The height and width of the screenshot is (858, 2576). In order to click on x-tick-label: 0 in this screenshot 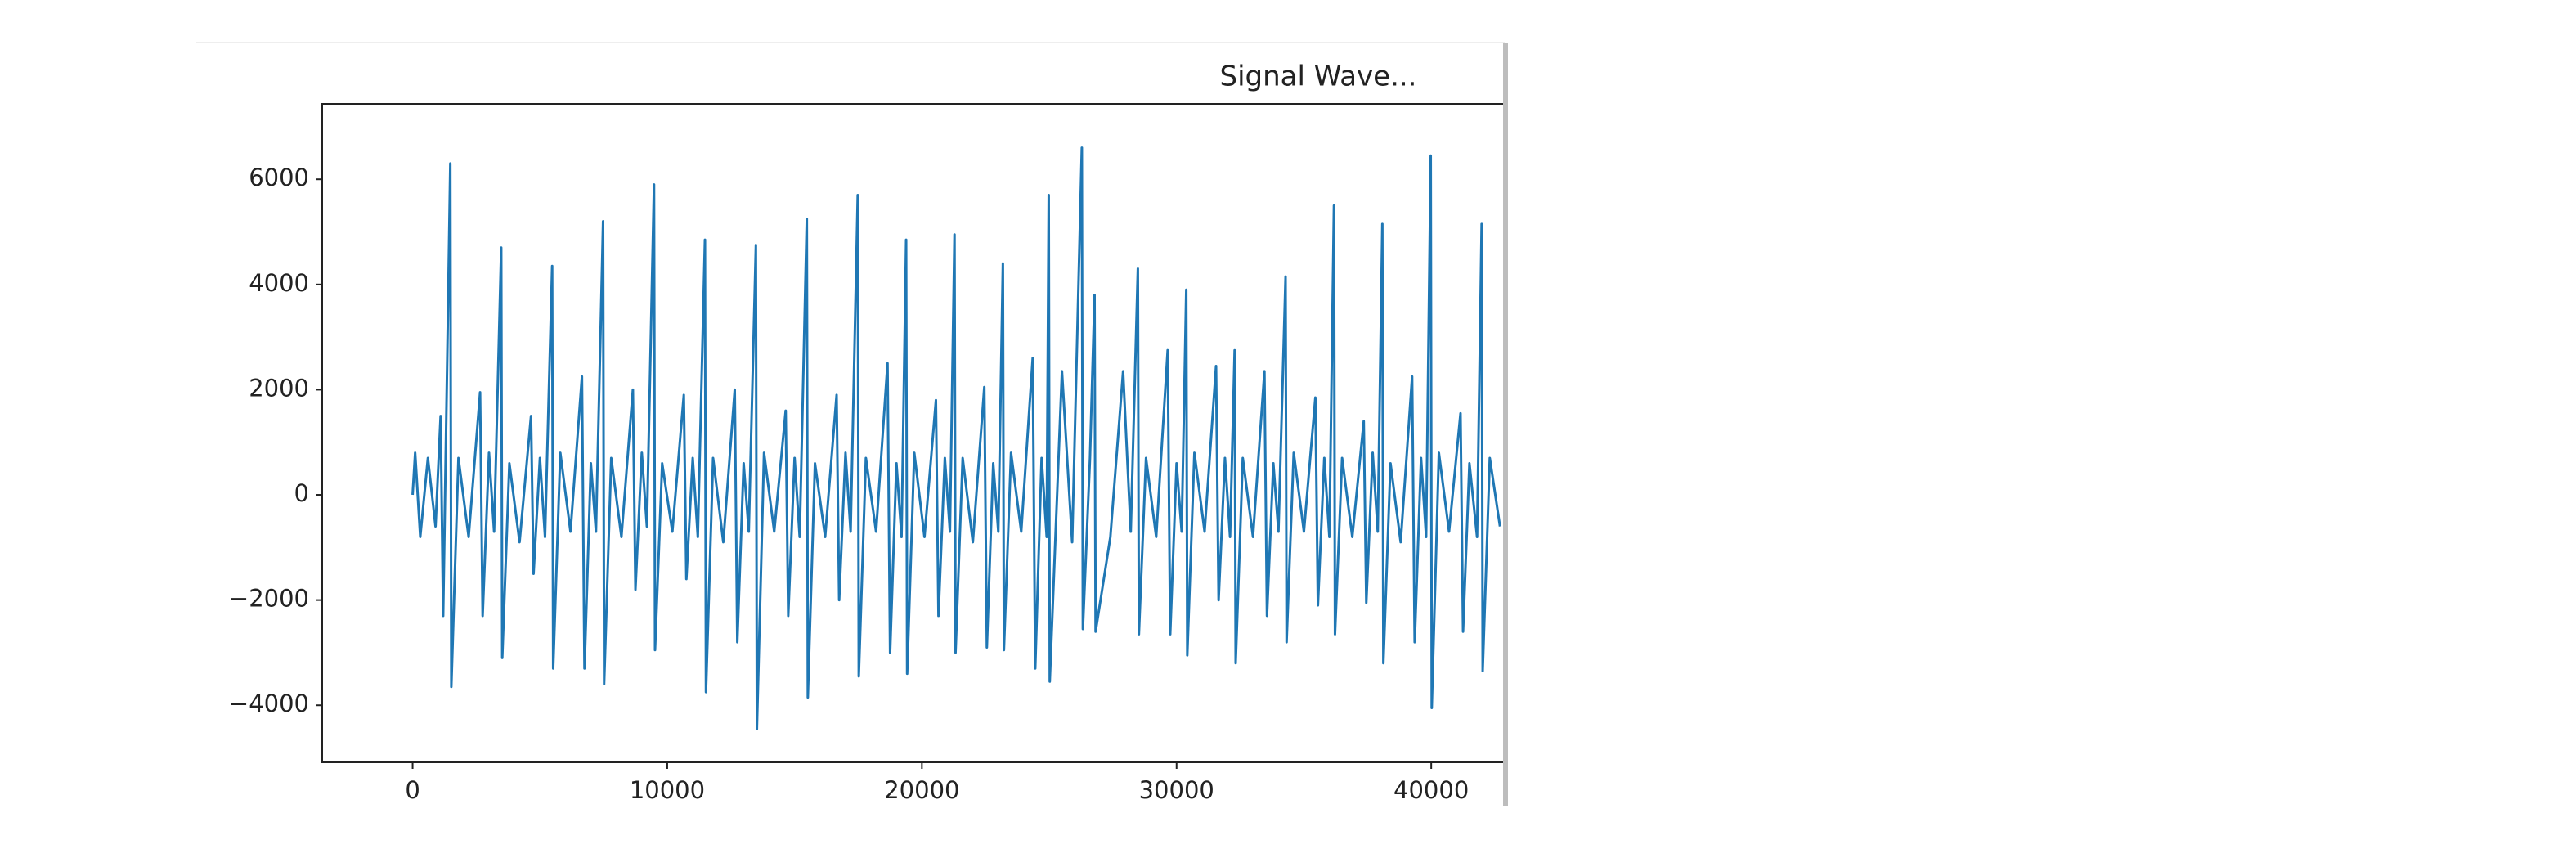, I will do `click(412, 790)`.